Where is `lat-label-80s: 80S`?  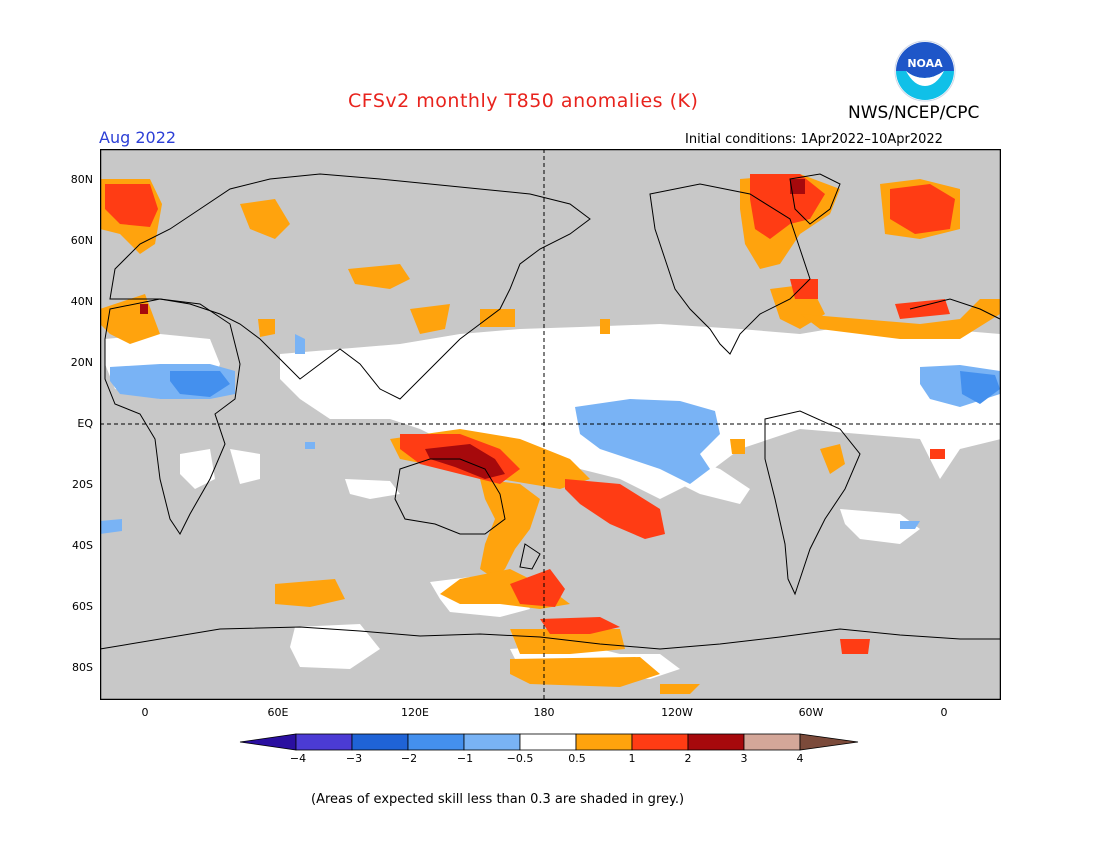
lat-label-80s: 80S is located at coordinates (82, 667).